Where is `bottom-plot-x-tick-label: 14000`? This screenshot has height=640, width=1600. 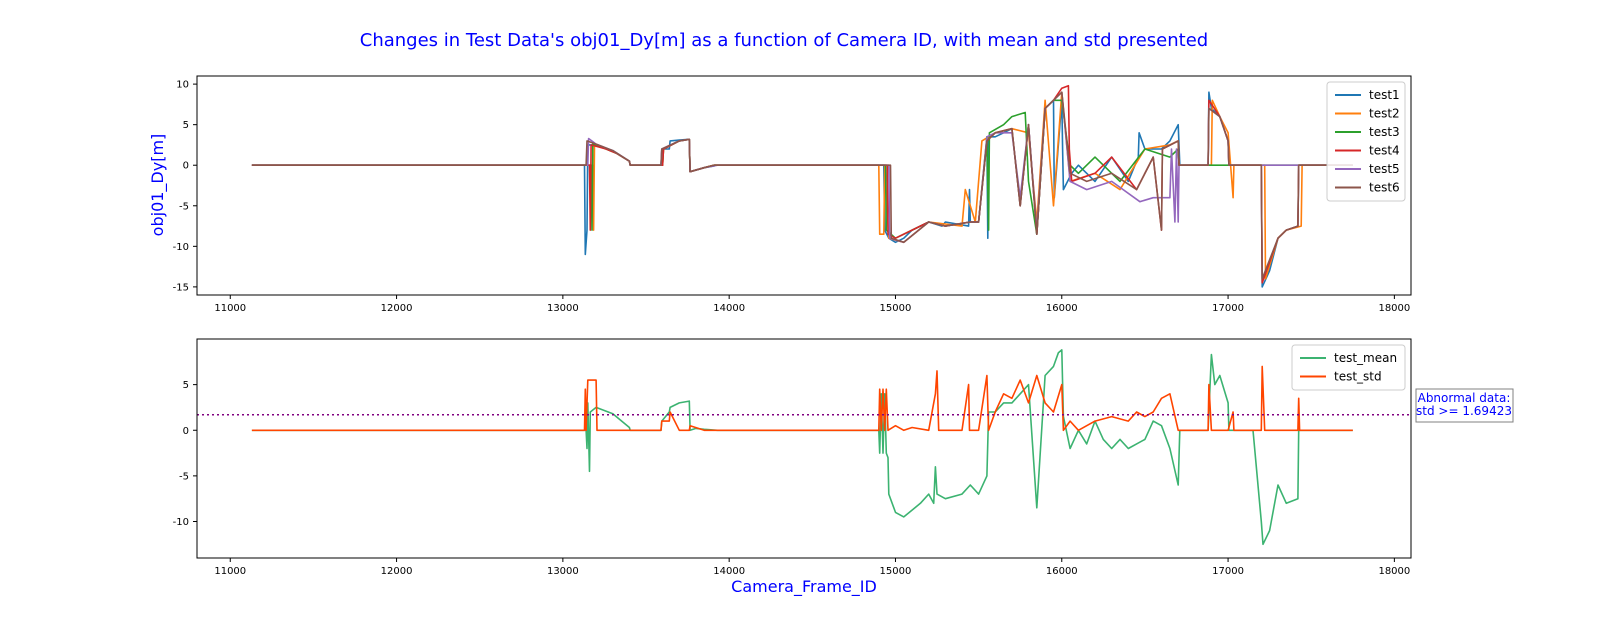 bottom-plot-x-tick-label: 14000 is located at coordinates (729, 571).